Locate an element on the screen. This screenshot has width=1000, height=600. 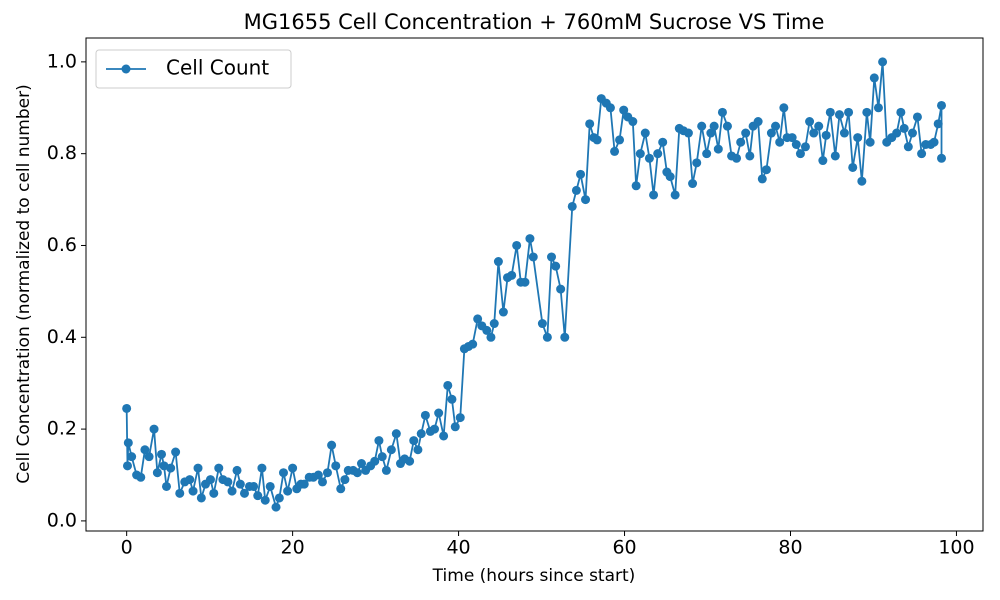
x-tick-label: 100 is located at coordinates (956, 548).